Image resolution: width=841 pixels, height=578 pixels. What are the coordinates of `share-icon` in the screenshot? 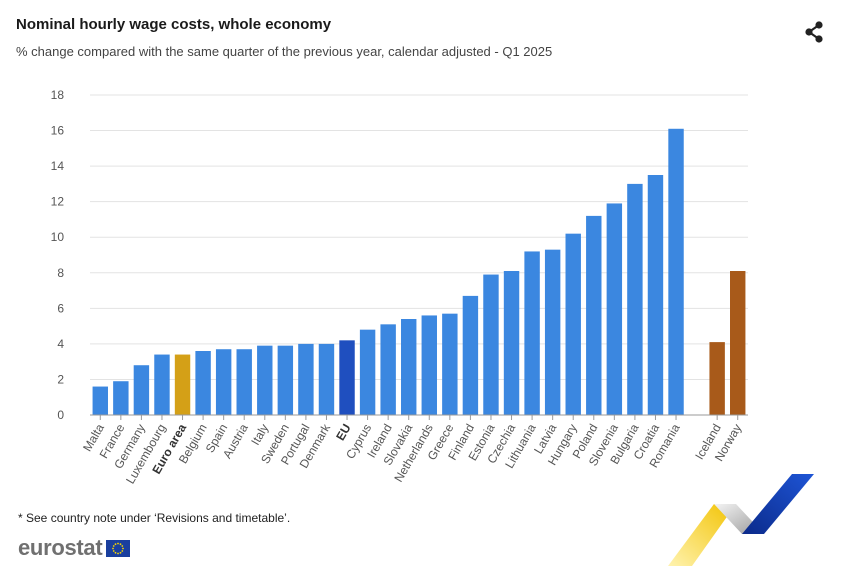 It's located at (814, 32).